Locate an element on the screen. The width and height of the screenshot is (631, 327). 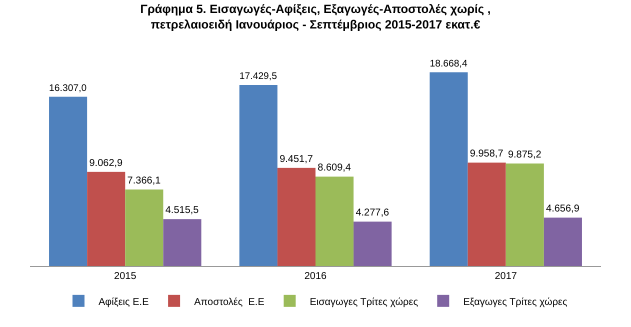
legend-label: Εισαγωγες Τρίτες χώρες is located at coordinates (364, 302).